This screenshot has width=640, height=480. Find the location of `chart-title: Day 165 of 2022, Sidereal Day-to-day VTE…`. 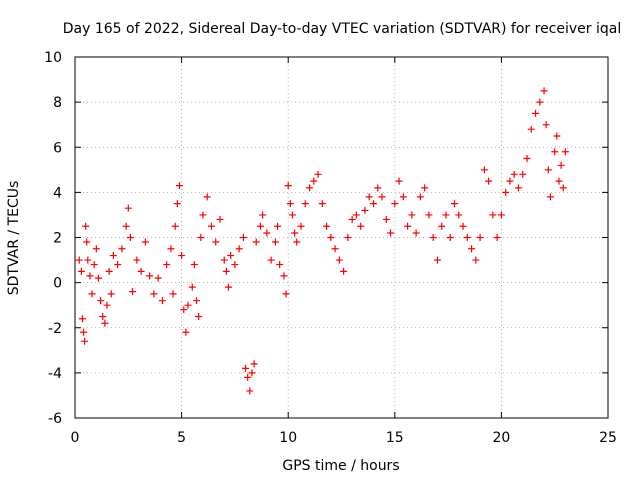

chart-title: Day 165 of 2022, Sidereal Day-to-day VTE… is located at coordinates (342, 29).